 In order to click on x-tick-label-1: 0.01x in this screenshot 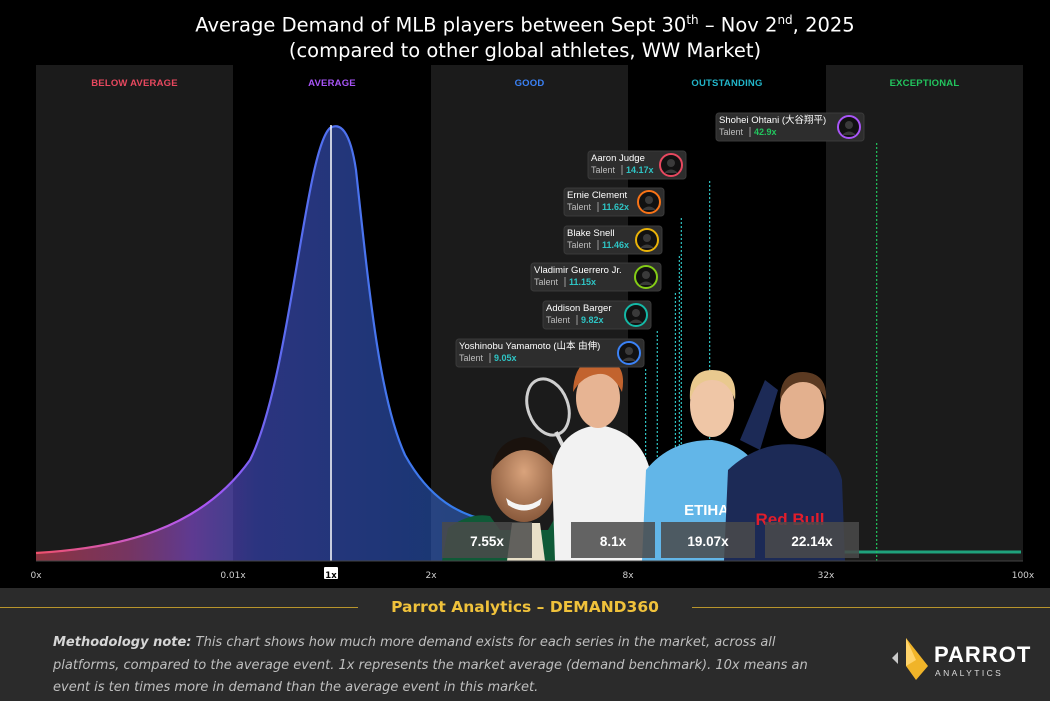, I will do `click(233, 576)`.